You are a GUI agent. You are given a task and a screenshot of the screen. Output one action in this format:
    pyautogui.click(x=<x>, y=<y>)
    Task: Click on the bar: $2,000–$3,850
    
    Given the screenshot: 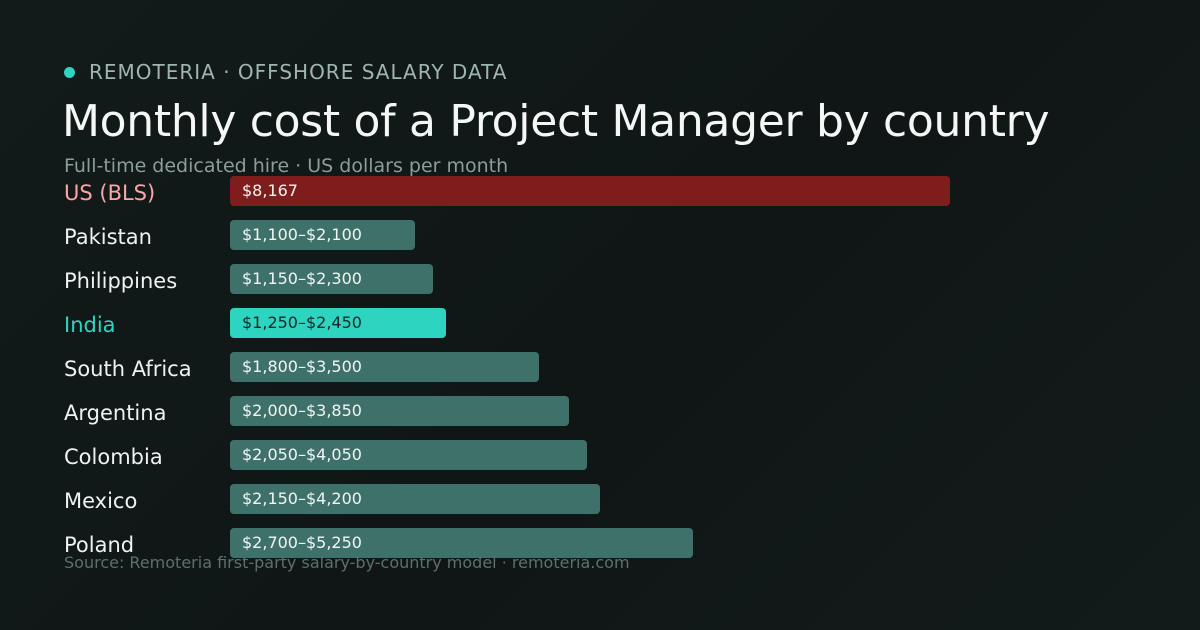 What is the action you would take?
    pyautogui.click(x=399, y=411)
    